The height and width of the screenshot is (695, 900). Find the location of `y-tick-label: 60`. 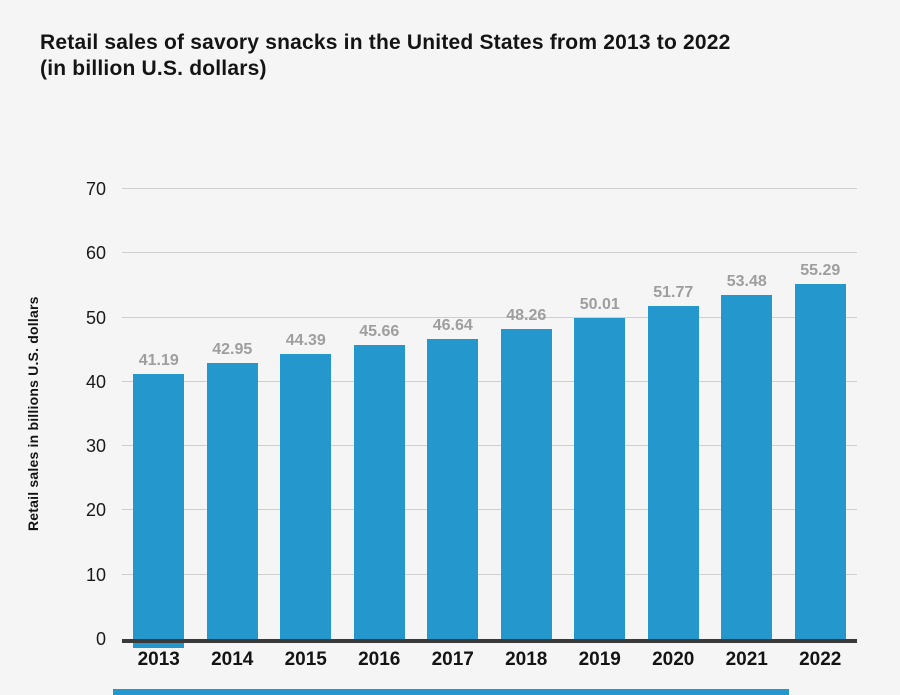

y-tick-label: 60 is located at coordinates (95, 253).